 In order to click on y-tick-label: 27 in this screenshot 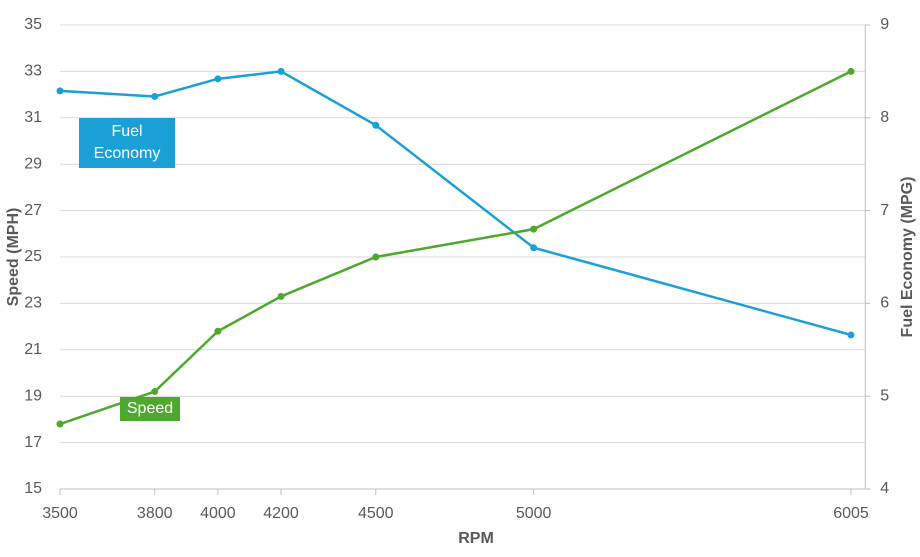, I will do `click(33, 210)`.